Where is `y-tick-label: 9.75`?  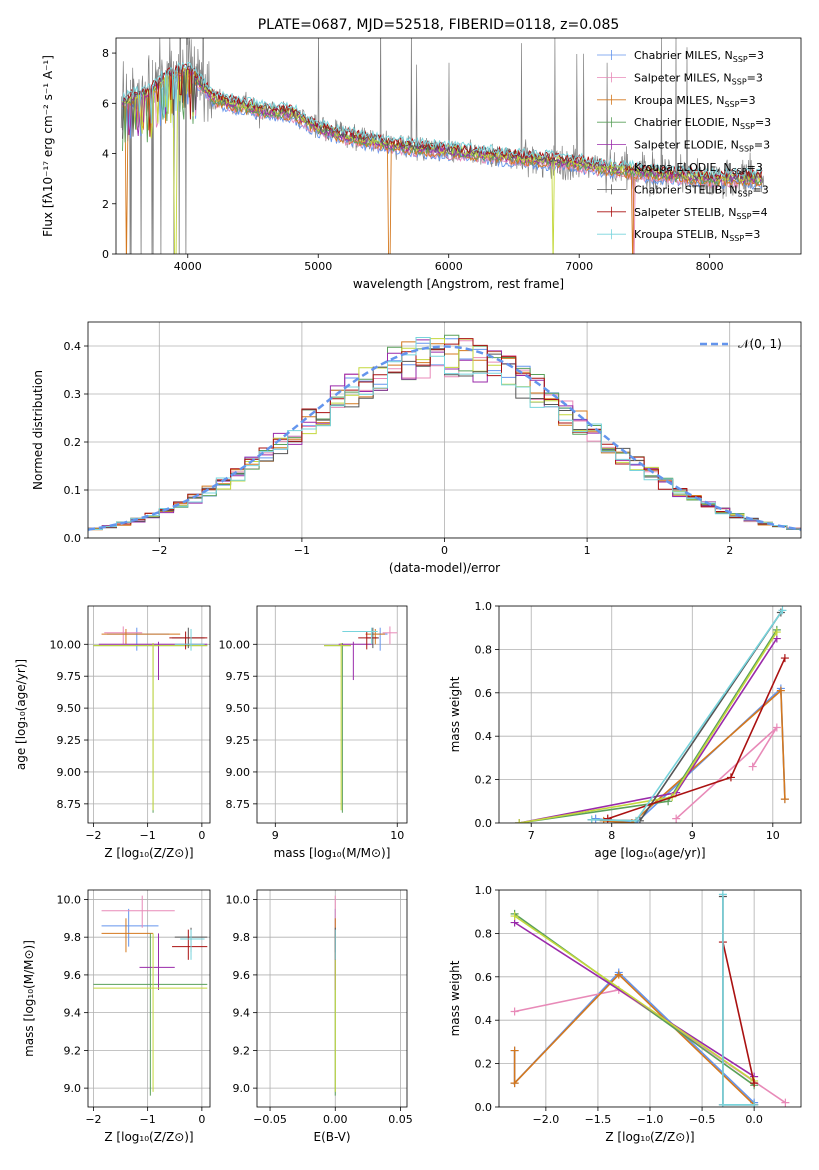
y-tick-label: 9.75 is located at coordinates (69, 676).